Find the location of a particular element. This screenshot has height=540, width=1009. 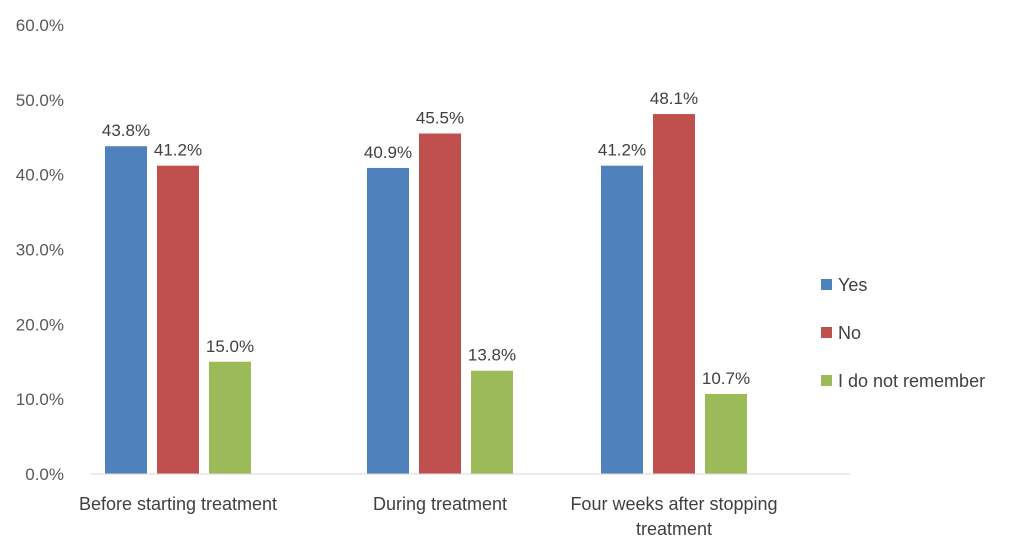

data-label: 43.8% is located at coordinates (126, 130).